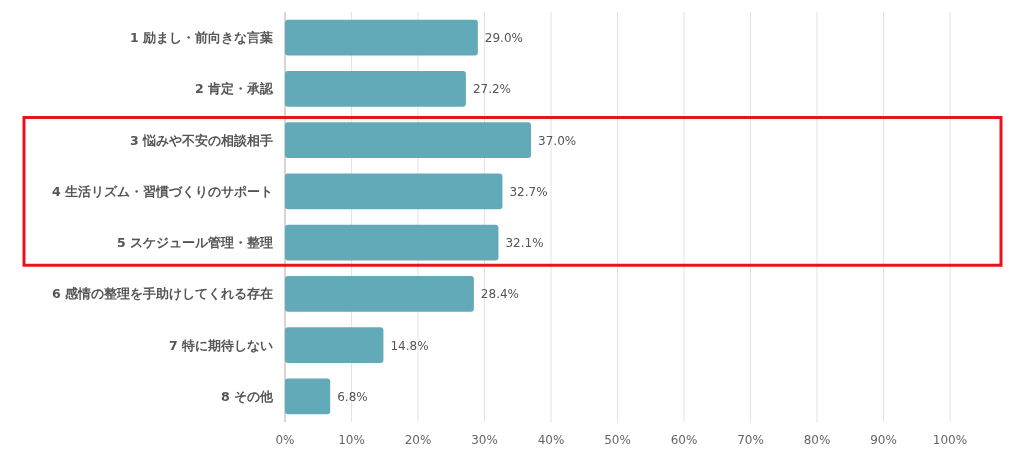 This screenshot has width=1024, height=476. Describe the element at coordinates (351, 440) in the screenshot. I see `x-tick-label: 10%` at that location.